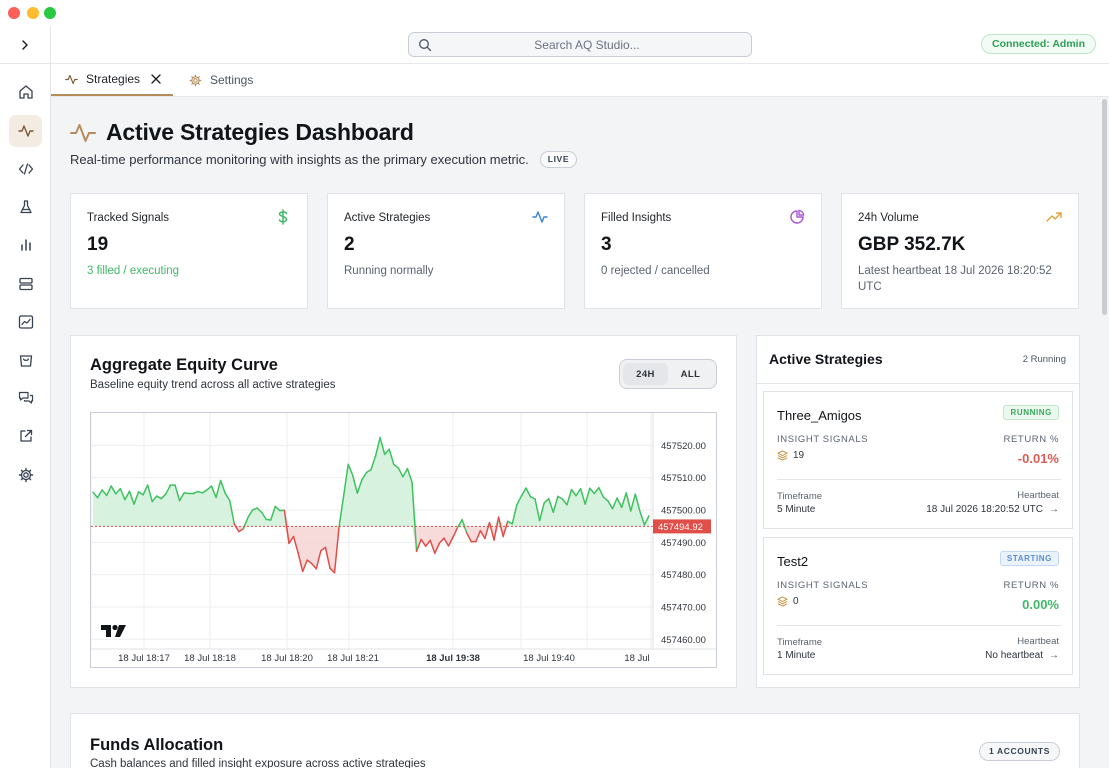 The height and width of the screenshot is (768, 1109). I want to click on server-icon, so click(25, 284).